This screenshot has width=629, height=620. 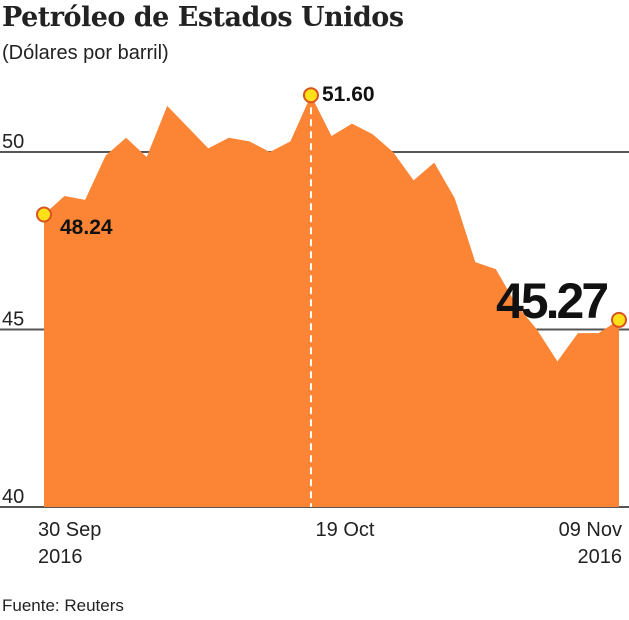 What do you see at coordinates (69, 530) in the screenshot?
I see `x-label-date: 30 Sep` at bounding box center [69, 530].